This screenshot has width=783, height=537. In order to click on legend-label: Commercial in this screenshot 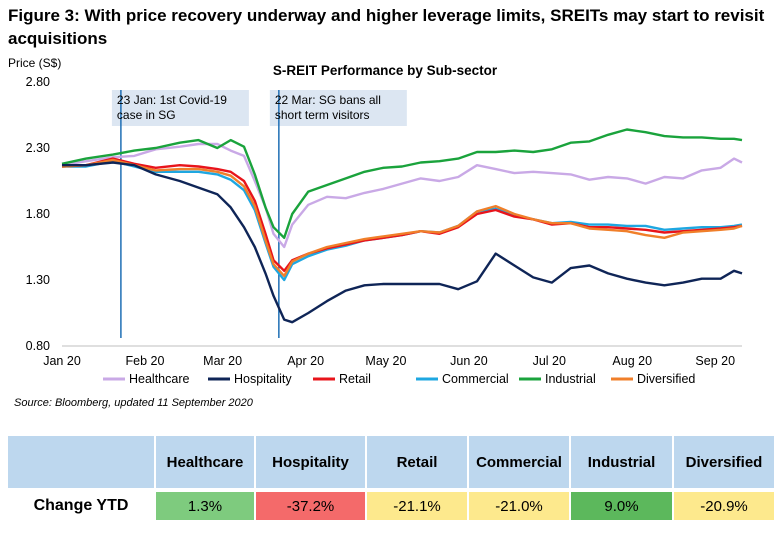, I will do `click(475, 379)`.